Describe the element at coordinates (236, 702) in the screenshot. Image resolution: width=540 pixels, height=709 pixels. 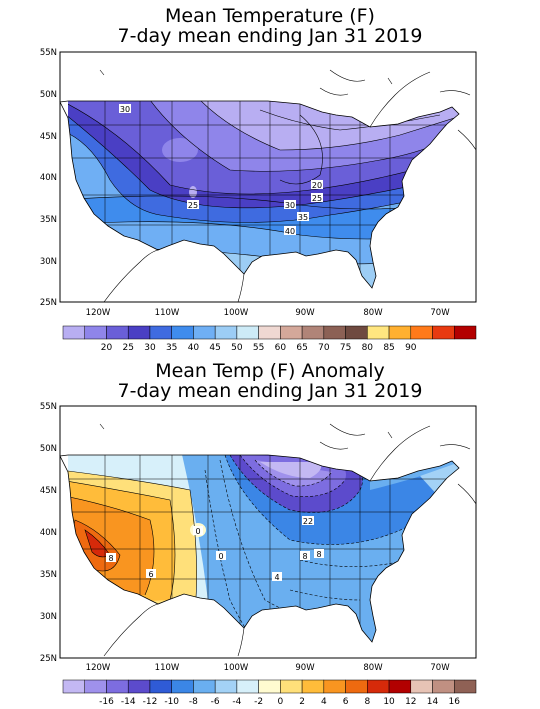
I see `bottom-legend-label: -4` at that location.